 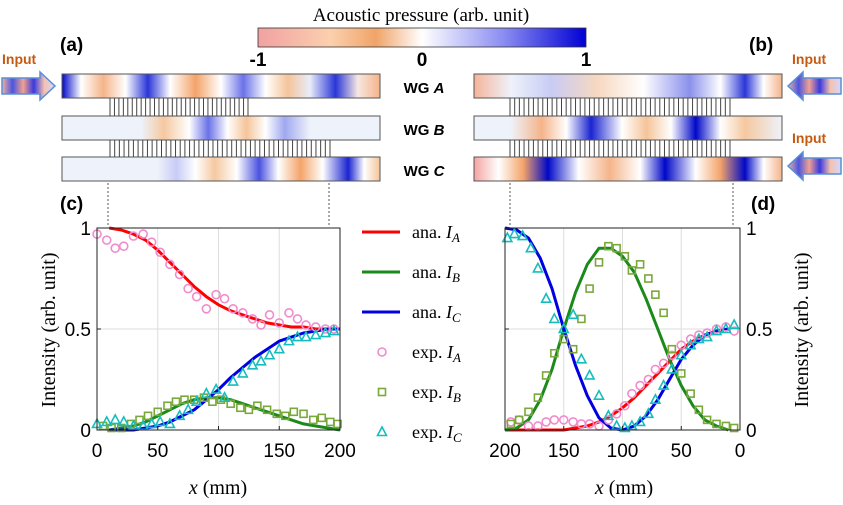 I want to click on legend-entry-label: ana. IC, so click(x=436, y=313).